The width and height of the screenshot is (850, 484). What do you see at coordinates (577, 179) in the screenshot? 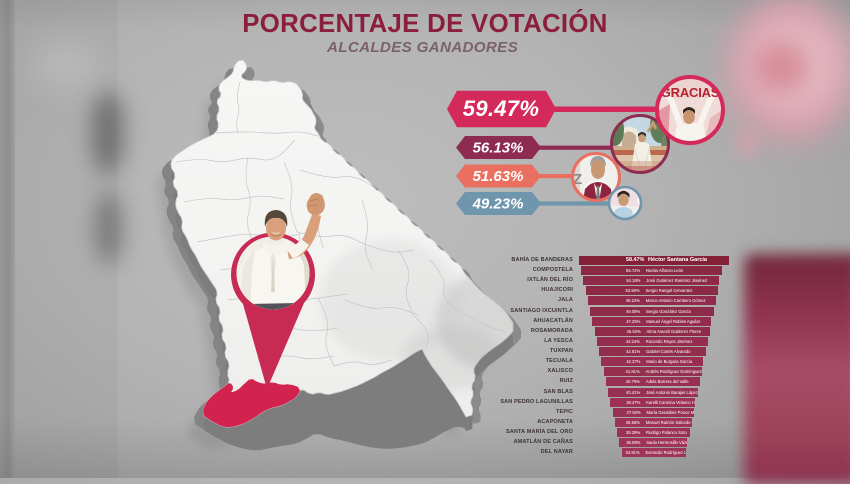
I see `svg-text: Z` at bounding box center [577, 179].